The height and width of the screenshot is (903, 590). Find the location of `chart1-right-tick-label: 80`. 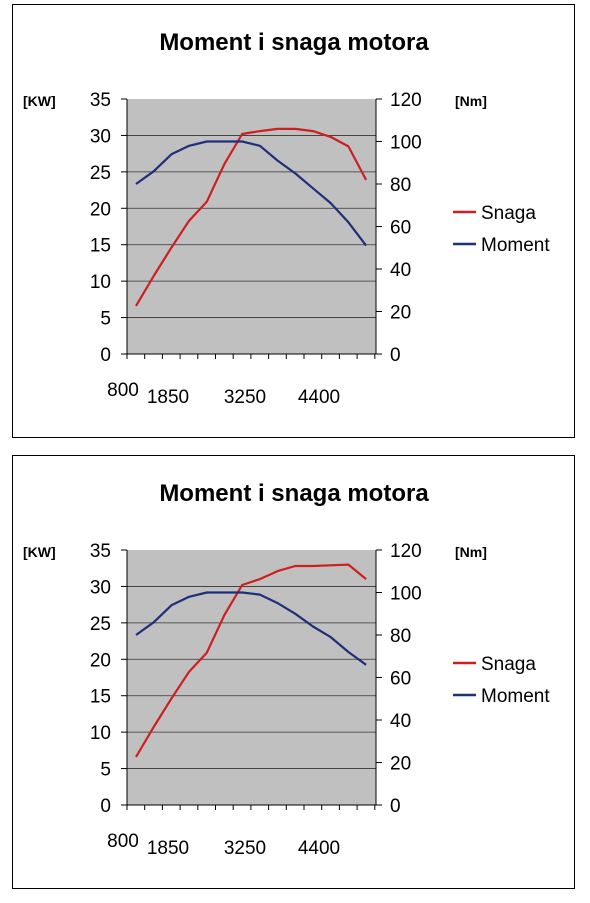

chart1-right-tick-label: 80 is located at coordinates (400, 185).